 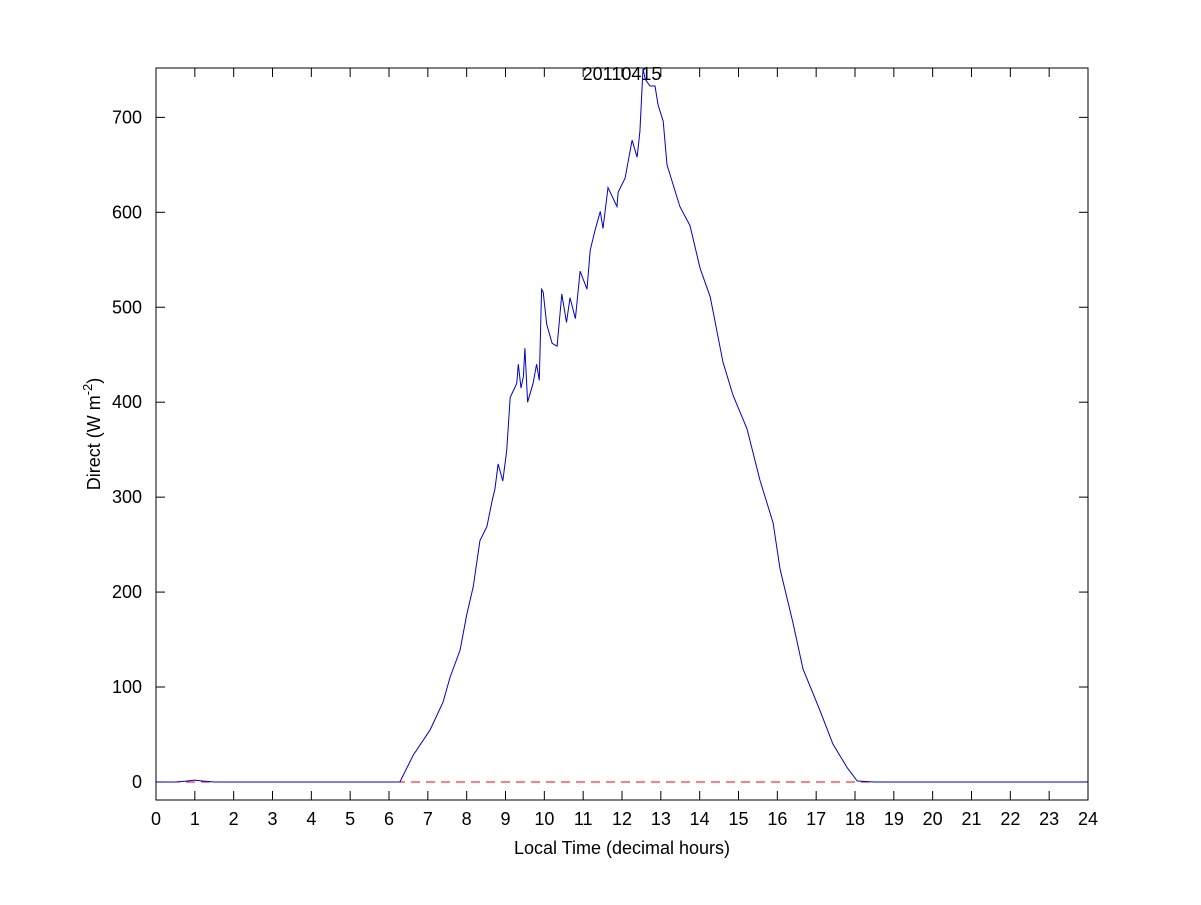 What do you see at coordinates (272, 819) in the screenshot?
I see `x-tick-label: 3` at bounding box center [272, 819].